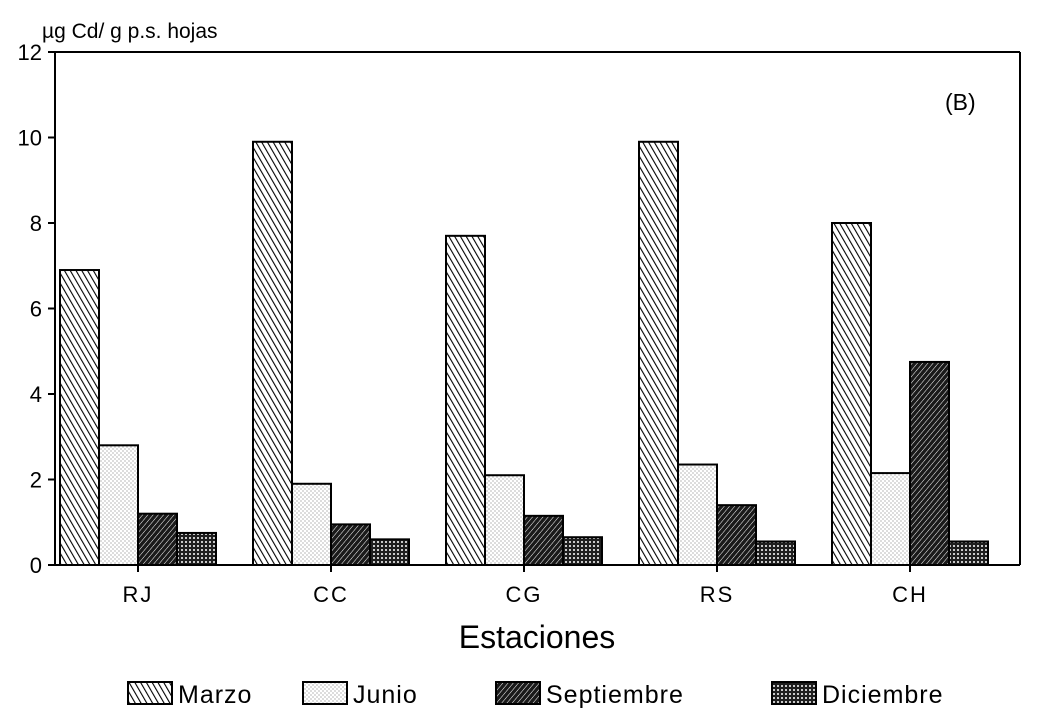  What do you see at coordinates (717, 594) in the screenshot?
I see `x-tick-label: RS` at bounding box center [717, 594].